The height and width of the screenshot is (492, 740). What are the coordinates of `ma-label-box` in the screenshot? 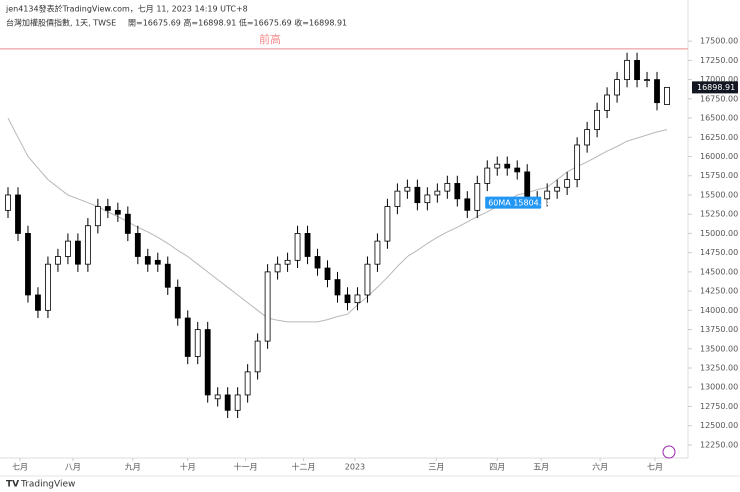 It's located at (513, 202).